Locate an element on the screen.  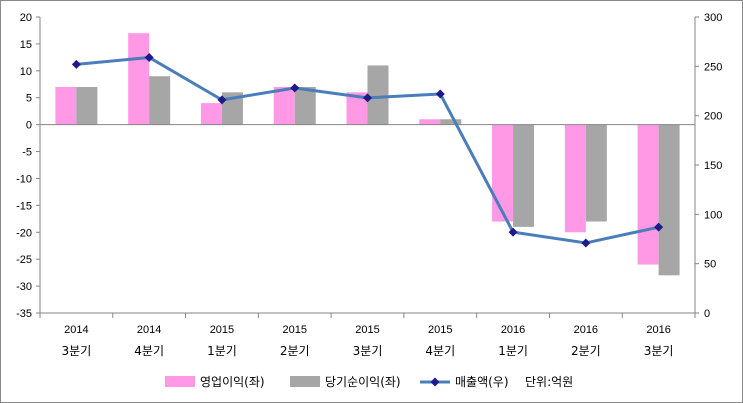
left-tick-label: 5 is located at coordinates (29, 99).